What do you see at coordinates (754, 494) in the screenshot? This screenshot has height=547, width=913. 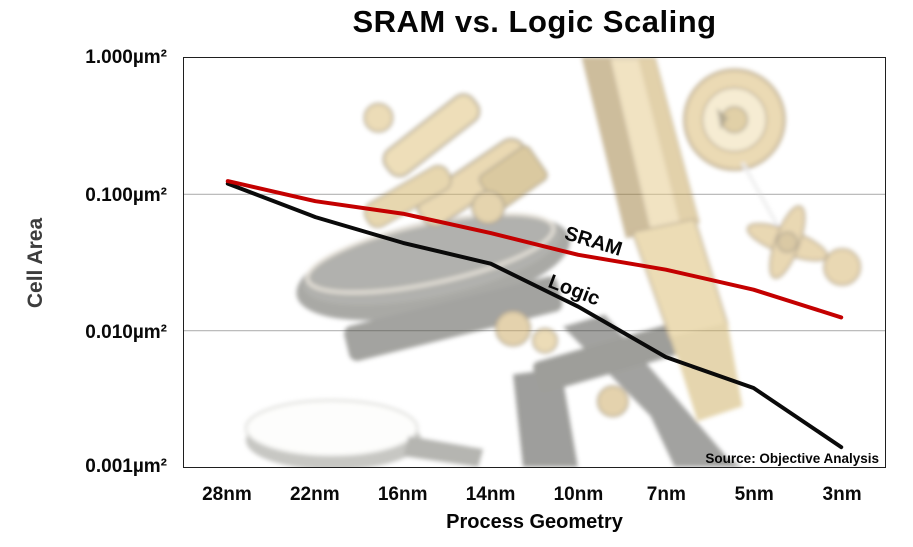 I see `x-tick-label-5nm: 5nm` at bounding box center [754, 494].